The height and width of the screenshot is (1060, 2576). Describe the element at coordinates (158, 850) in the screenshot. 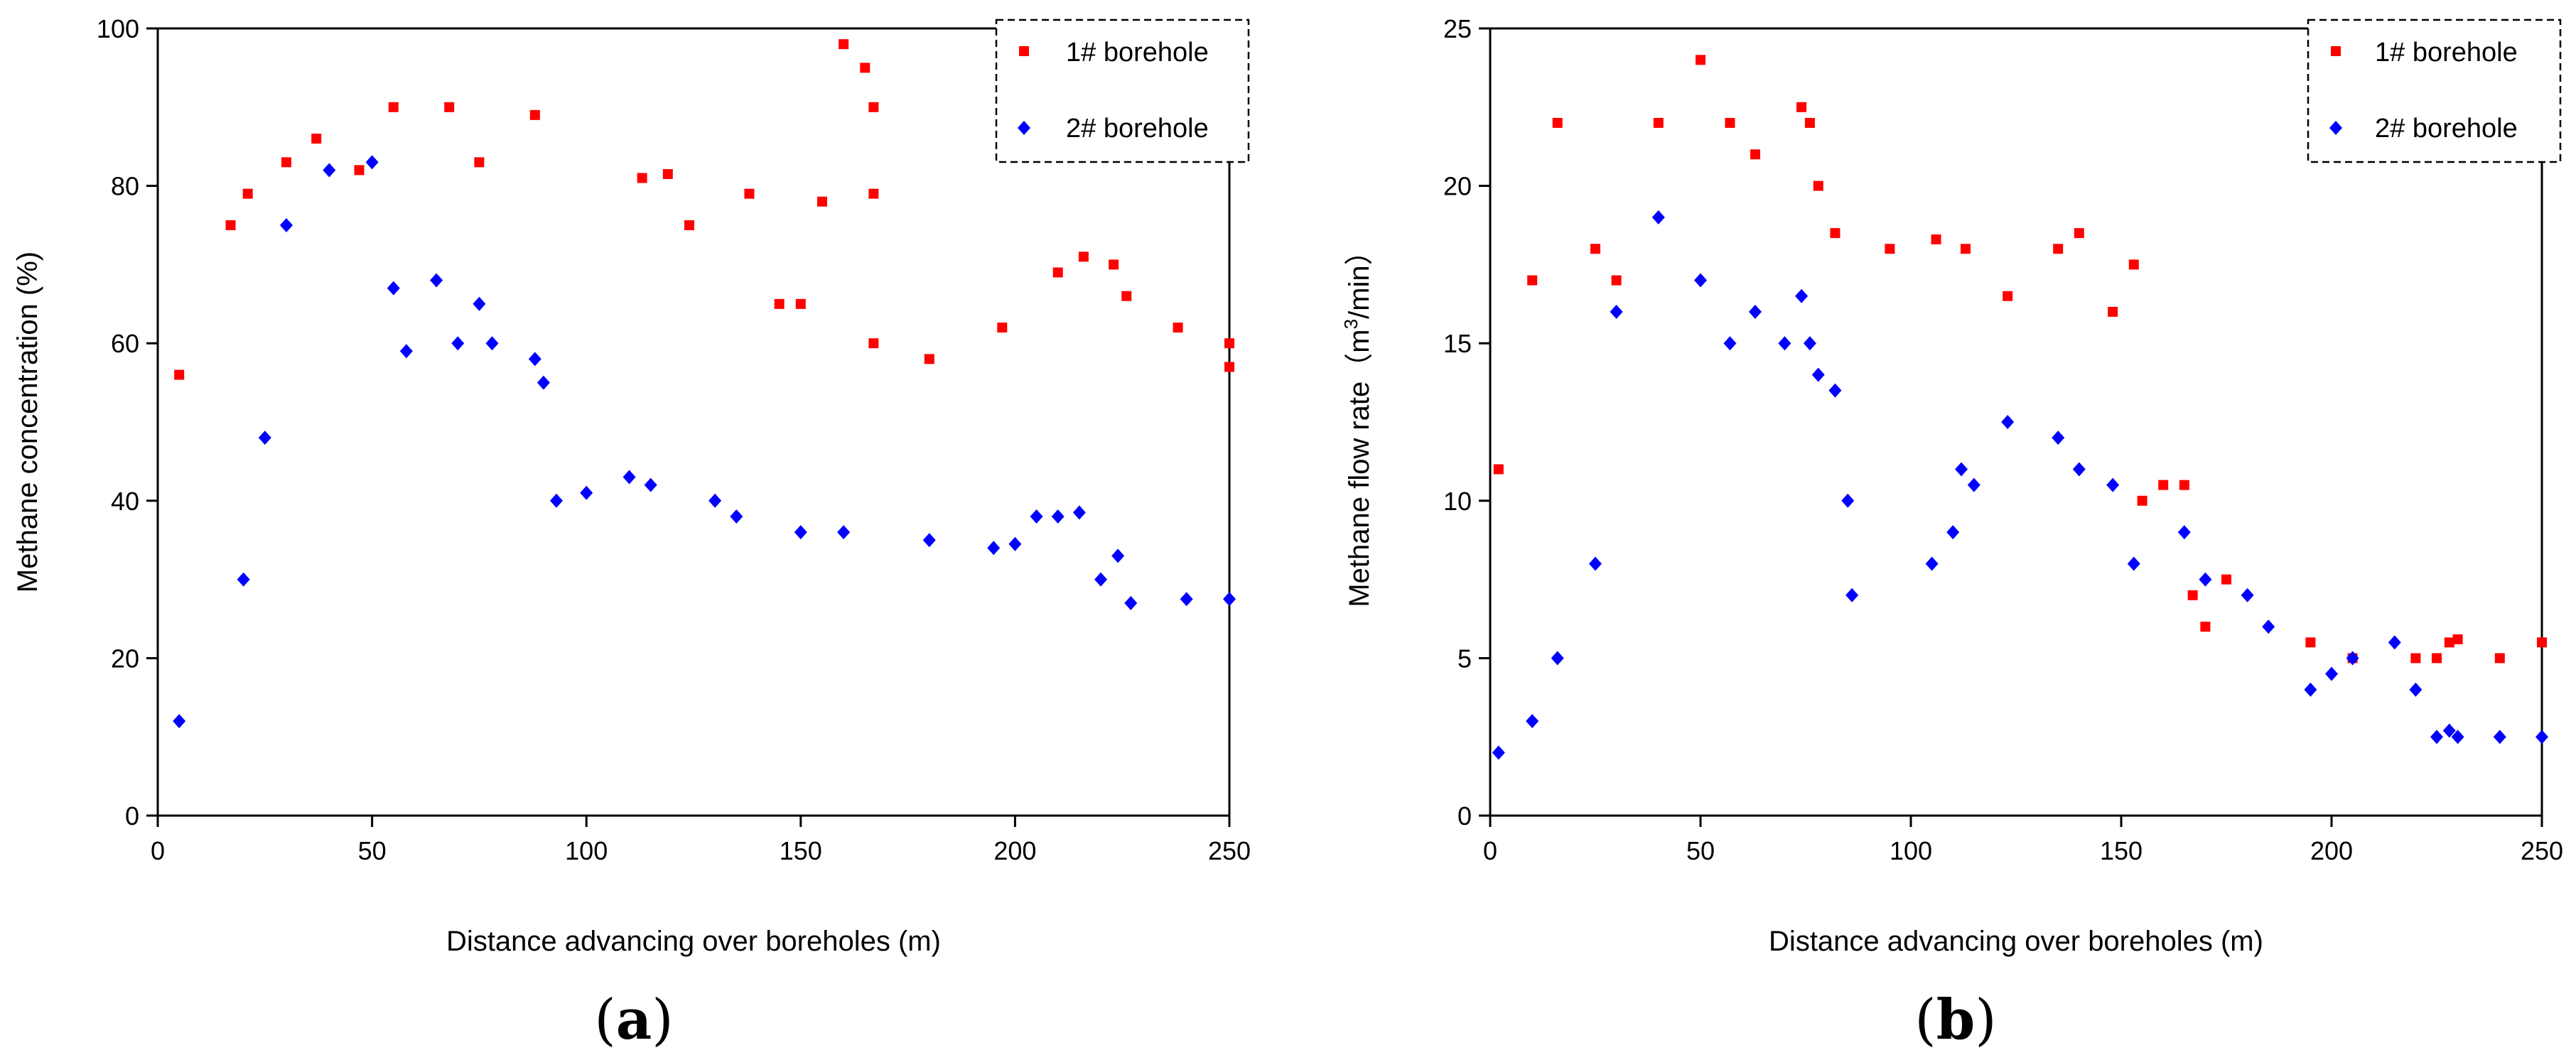

I see `chart-a-xtick-label: 0` at that location.